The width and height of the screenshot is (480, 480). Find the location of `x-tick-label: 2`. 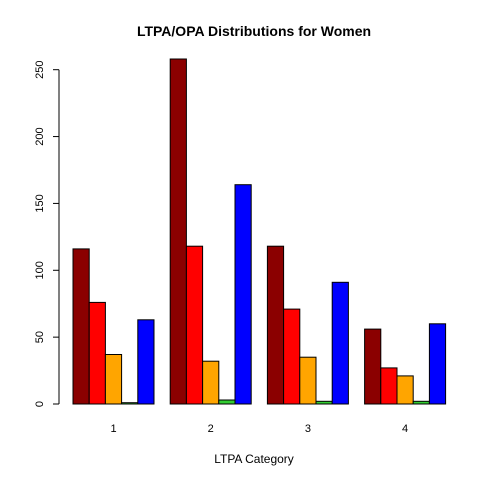

x-tick-label: 2 is located at coordinates (211, 429).